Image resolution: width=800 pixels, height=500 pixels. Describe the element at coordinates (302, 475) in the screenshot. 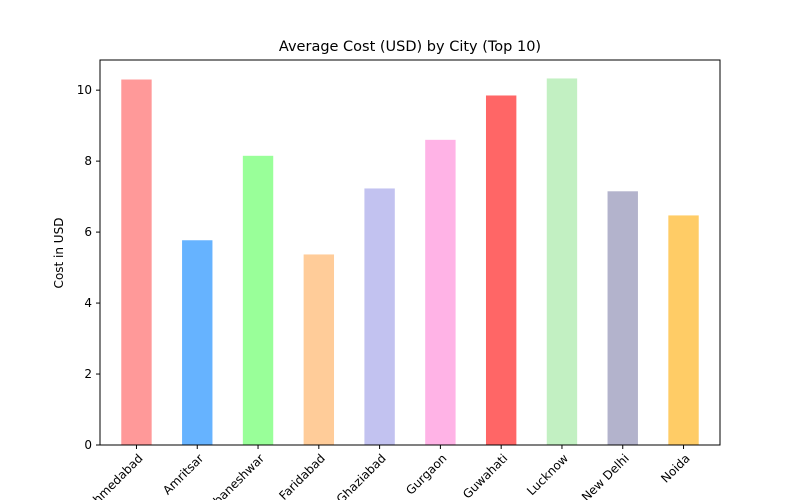

I see `x-tick-label: Faridabad` at that location.